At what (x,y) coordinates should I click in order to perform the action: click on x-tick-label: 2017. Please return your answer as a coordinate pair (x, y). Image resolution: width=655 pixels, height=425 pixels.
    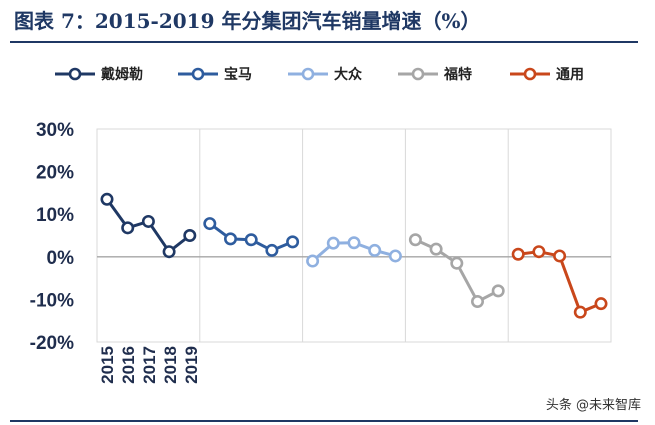
    Looking at the image, I should click on (149, 365).